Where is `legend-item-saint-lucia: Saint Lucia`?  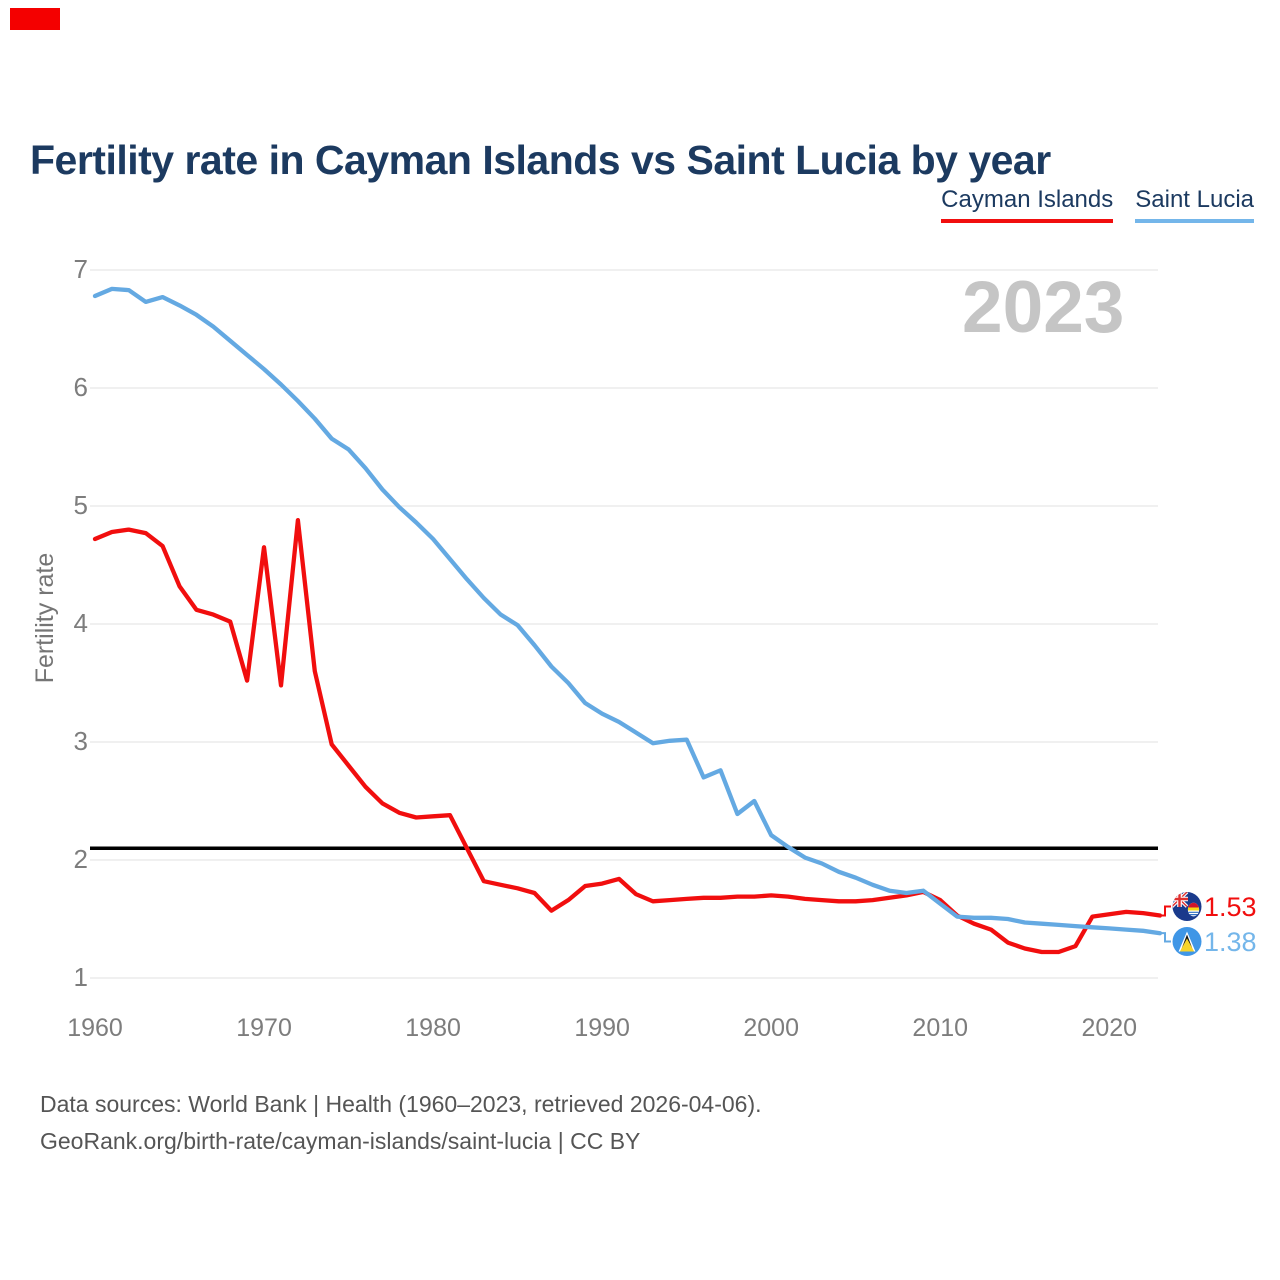
legend-item-saint-lucia: Saint Lucia is located at coordinates (1194, 204).